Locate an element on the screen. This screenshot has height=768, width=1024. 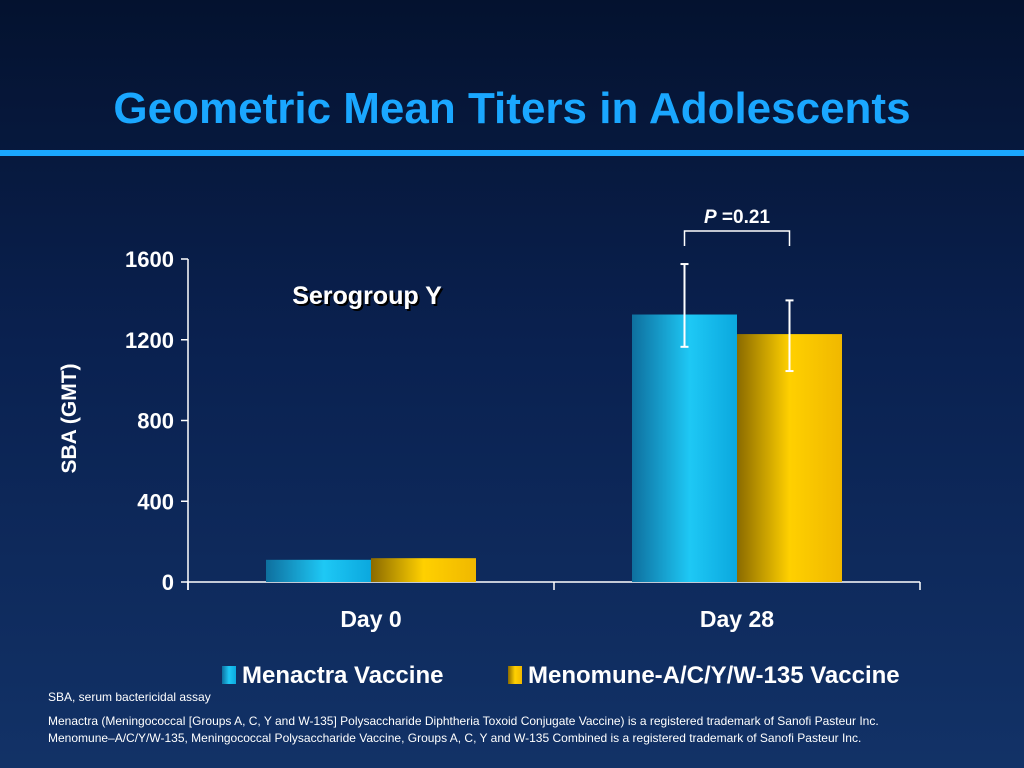
p-value-symbol: P is located at coordinates (710, 217).